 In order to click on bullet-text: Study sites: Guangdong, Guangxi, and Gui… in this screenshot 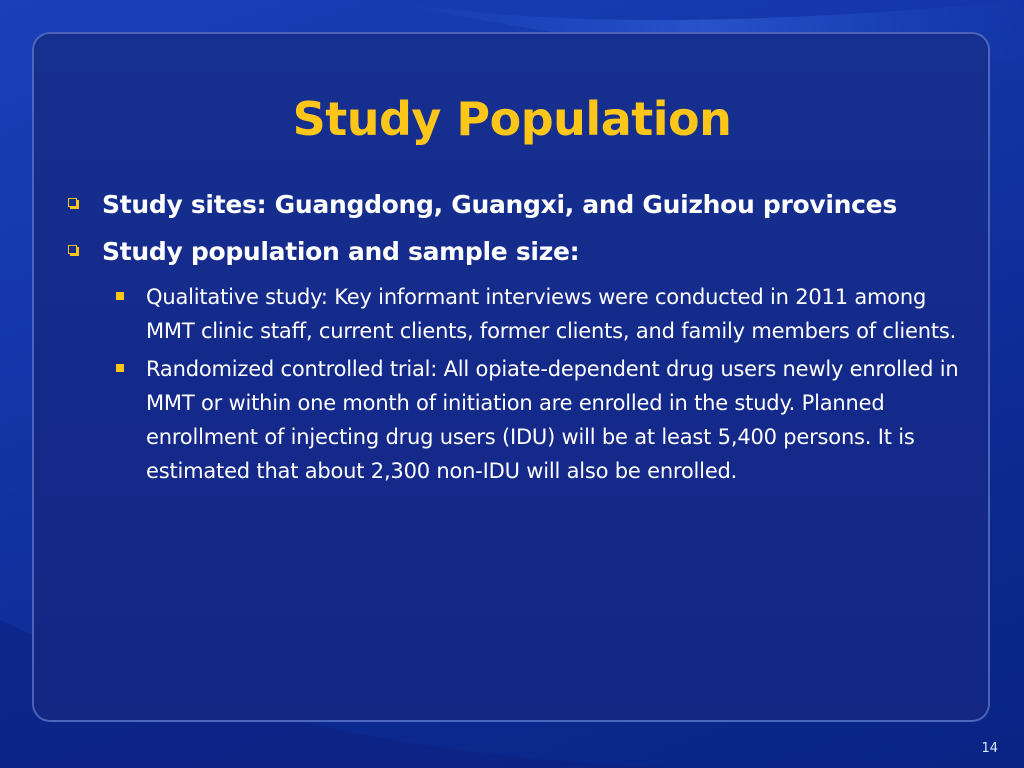, I will do `click(499, 204)`.